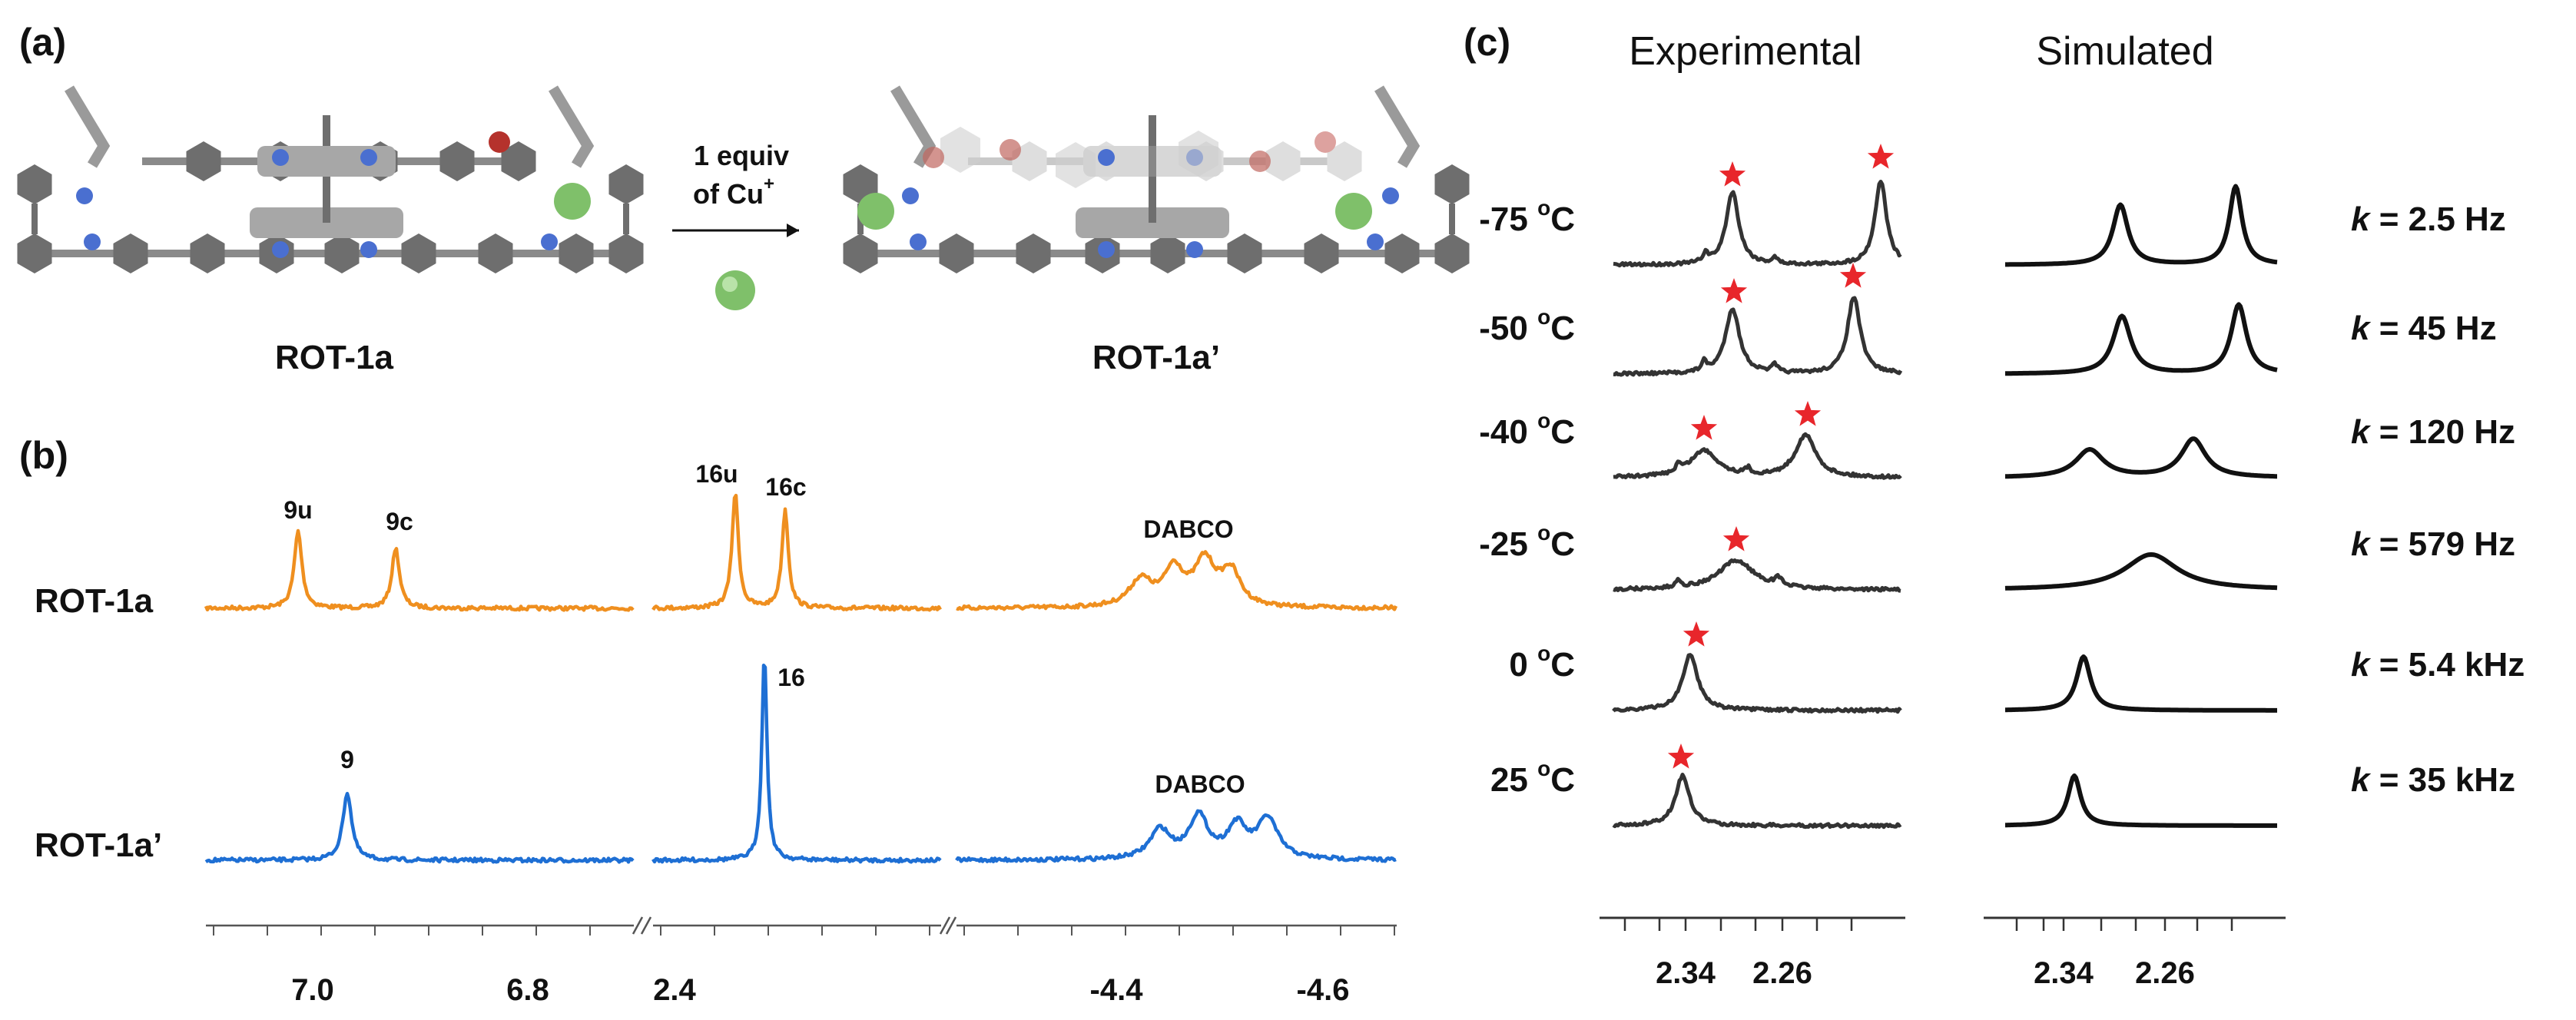 The image size is (2576, 1020). Describe the element at coordinates (2165, 973) in the screenshot. I see `axis-sim-tick-2-26: 2.26` at that location.